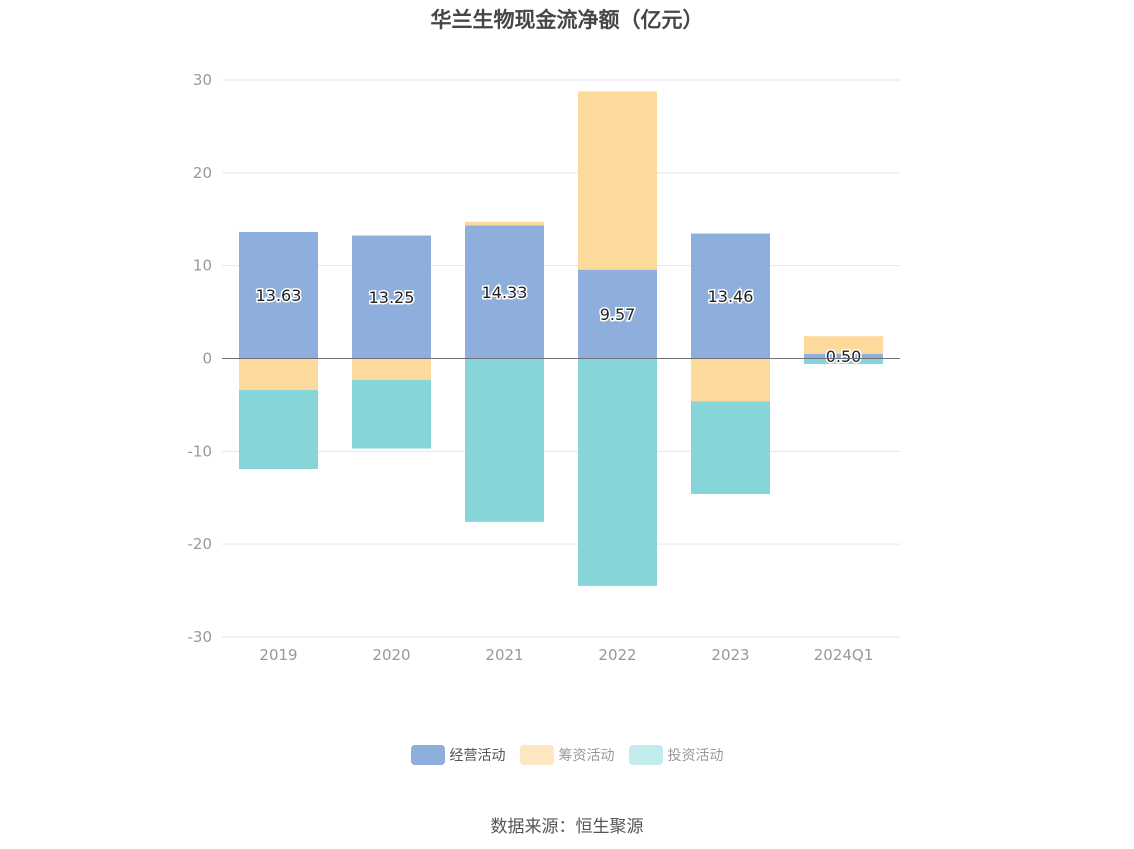 The height and width of the screenshot is (849, 1134). Describe the element at coordinates (200, 451) in the screenshot. I see `y-tick-label: -10` at that location.